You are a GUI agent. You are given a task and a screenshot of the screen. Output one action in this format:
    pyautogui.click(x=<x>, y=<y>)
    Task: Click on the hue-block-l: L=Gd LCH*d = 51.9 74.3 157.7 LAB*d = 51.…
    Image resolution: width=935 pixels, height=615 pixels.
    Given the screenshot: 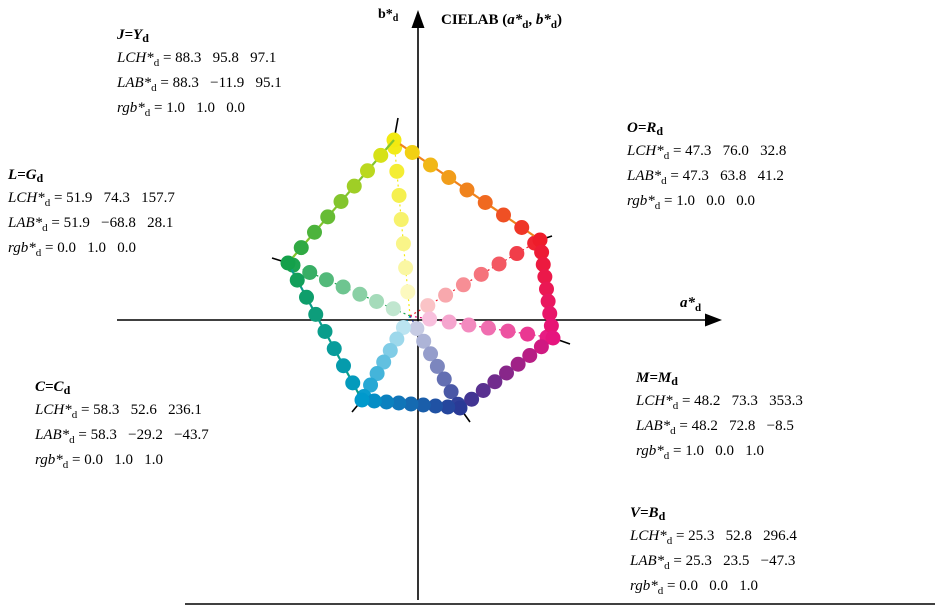 What is the action you would take?
    pyautogui.click(x=91, y=212)
    